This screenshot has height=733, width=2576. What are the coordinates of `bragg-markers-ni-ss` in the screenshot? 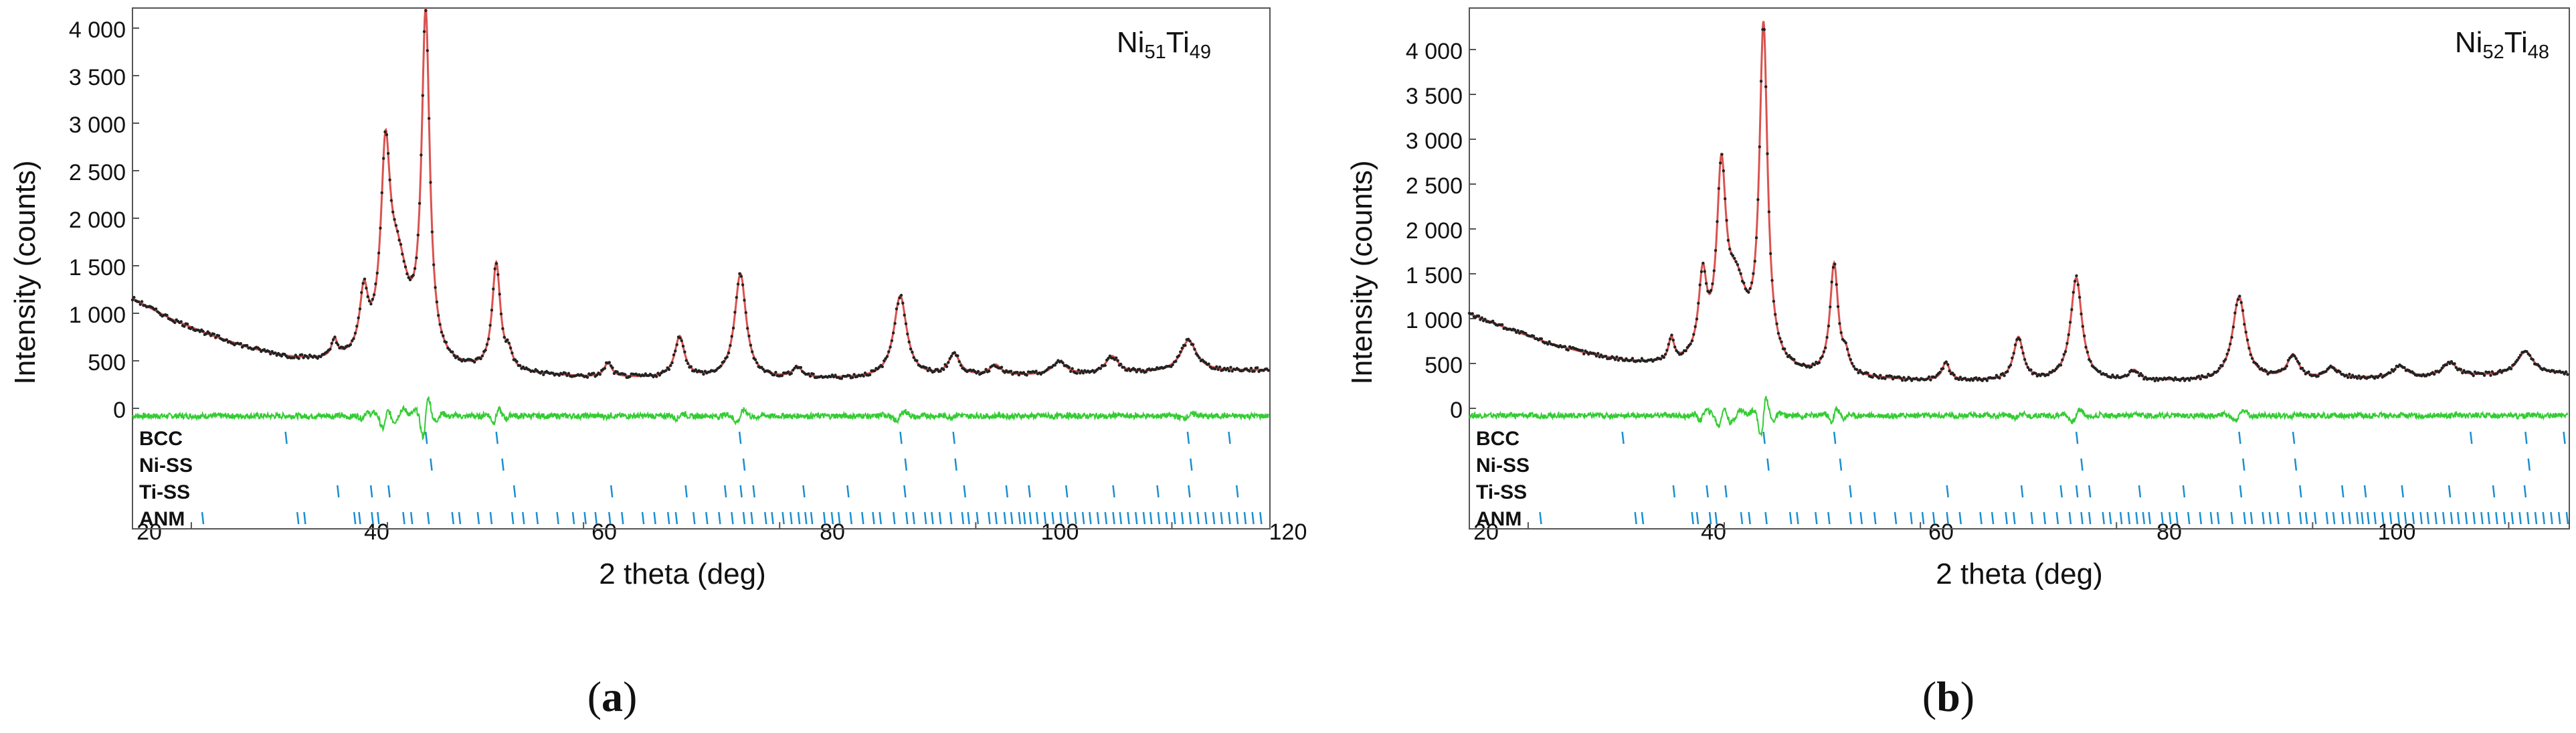 It's located at (2148, 464).